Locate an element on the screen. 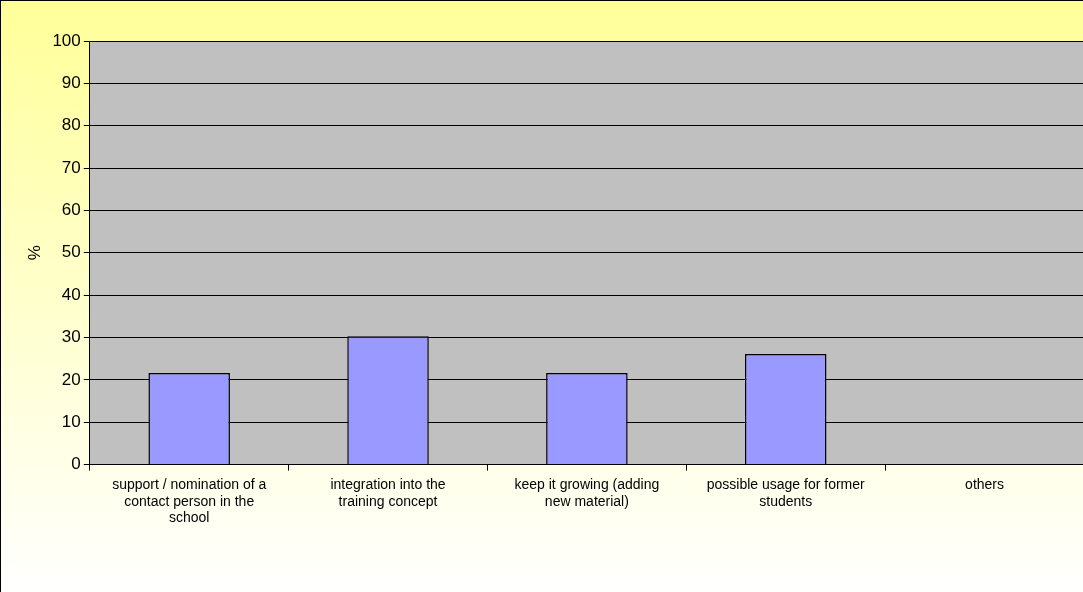 This screenshot has height=592, width=1083. y-tick-label: 40 is located at coordinates (71, 294).